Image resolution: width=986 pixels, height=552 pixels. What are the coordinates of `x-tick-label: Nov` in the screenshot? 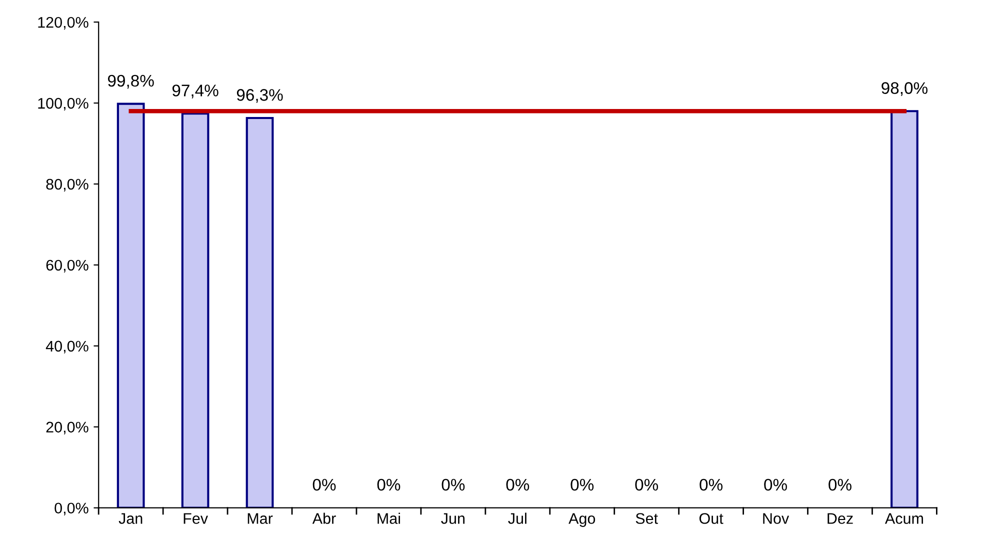 It's located at (776, 518).